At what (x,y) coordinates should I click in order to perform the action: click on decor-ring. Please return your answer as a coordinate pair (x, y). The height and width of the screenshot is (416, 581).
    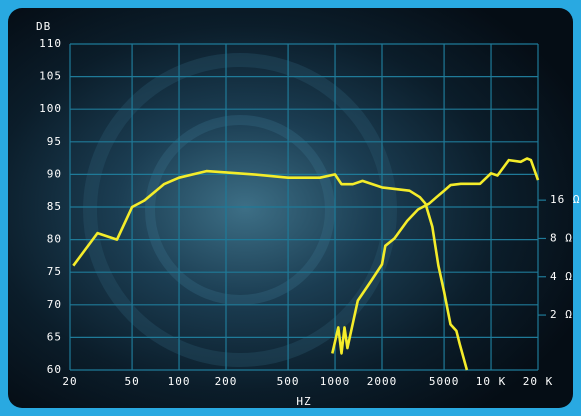
    Looking at the image, I should click on (240, 210).